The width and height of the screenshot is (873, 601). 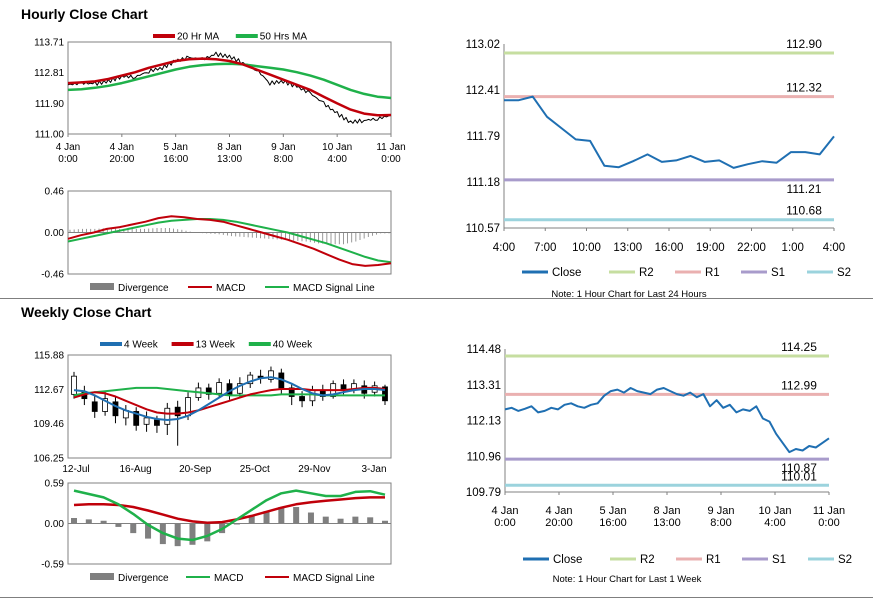 I want to click on x-tick-label: 10 Jan, so click(x=337, y=147).